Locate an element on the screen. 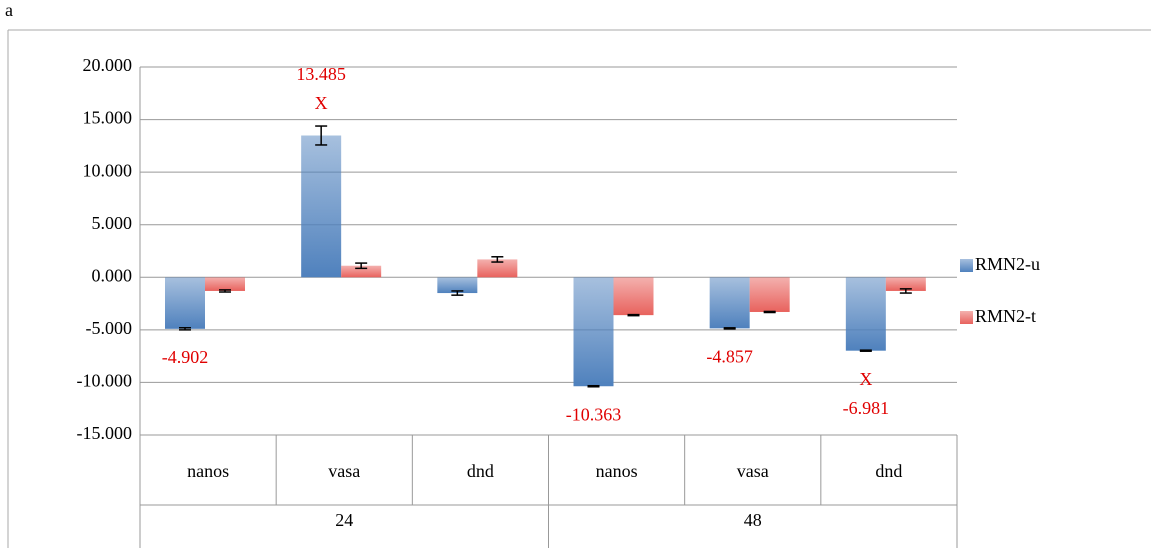  y-tick-label: 15.000 is located at coordinates (108, 118).